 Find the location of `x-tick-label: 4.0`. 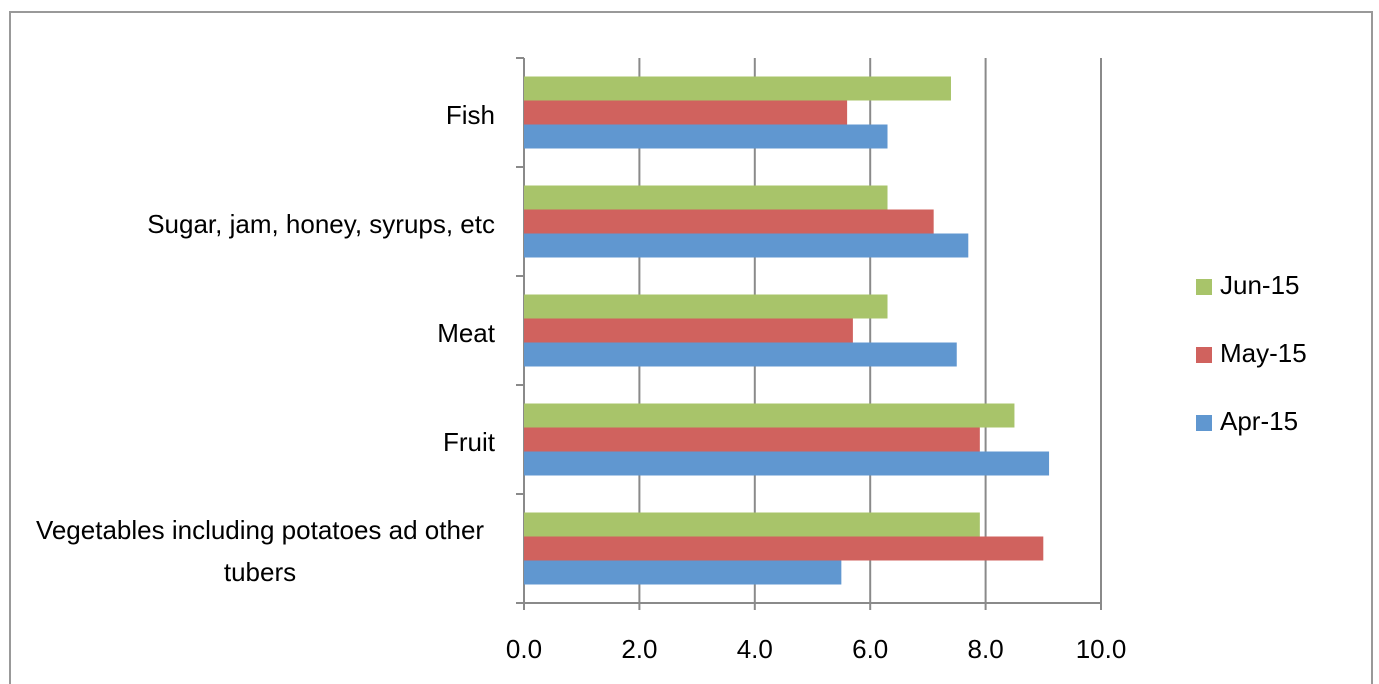

x-tick-label: 4.0 is located at coordinates (755, 649).